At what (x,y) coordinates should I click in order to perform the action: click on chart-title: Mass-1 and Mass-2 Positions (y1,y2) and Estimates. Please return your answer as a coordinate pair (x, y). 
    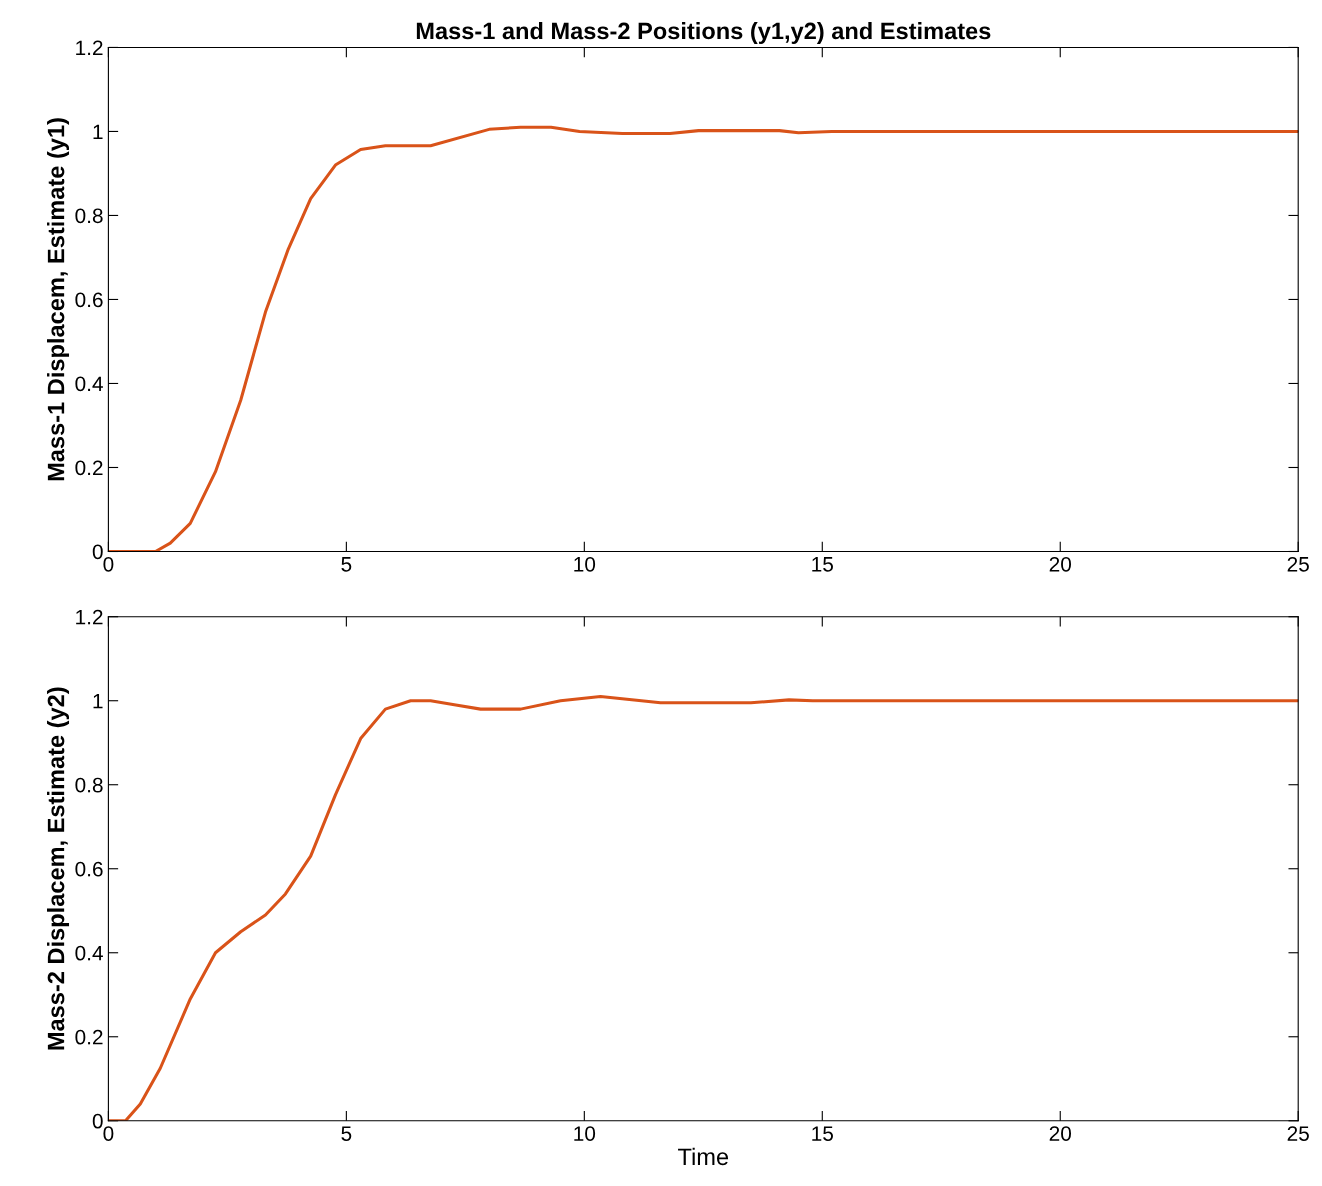
    Looking at the image, I should click on (703, 33).